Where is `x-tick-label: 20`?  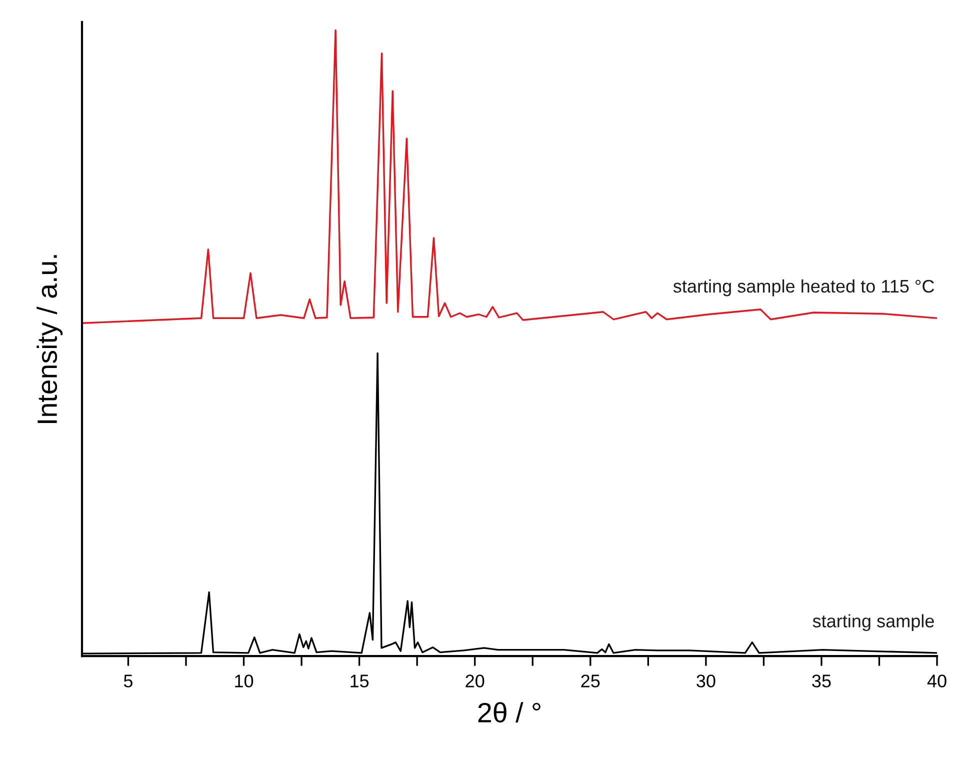
x-tick-label: 20 is located at coordinates (475, 681).